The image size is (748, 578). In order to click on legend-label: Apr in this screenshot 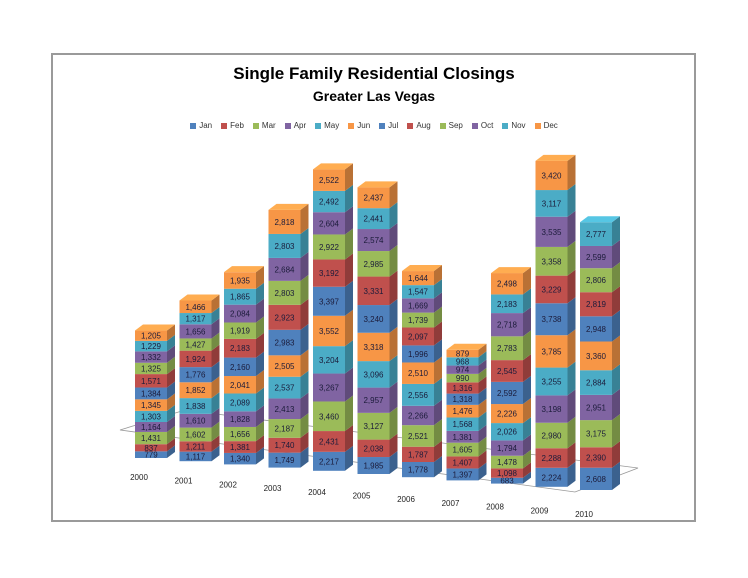, I will do `click(300, 125)`.